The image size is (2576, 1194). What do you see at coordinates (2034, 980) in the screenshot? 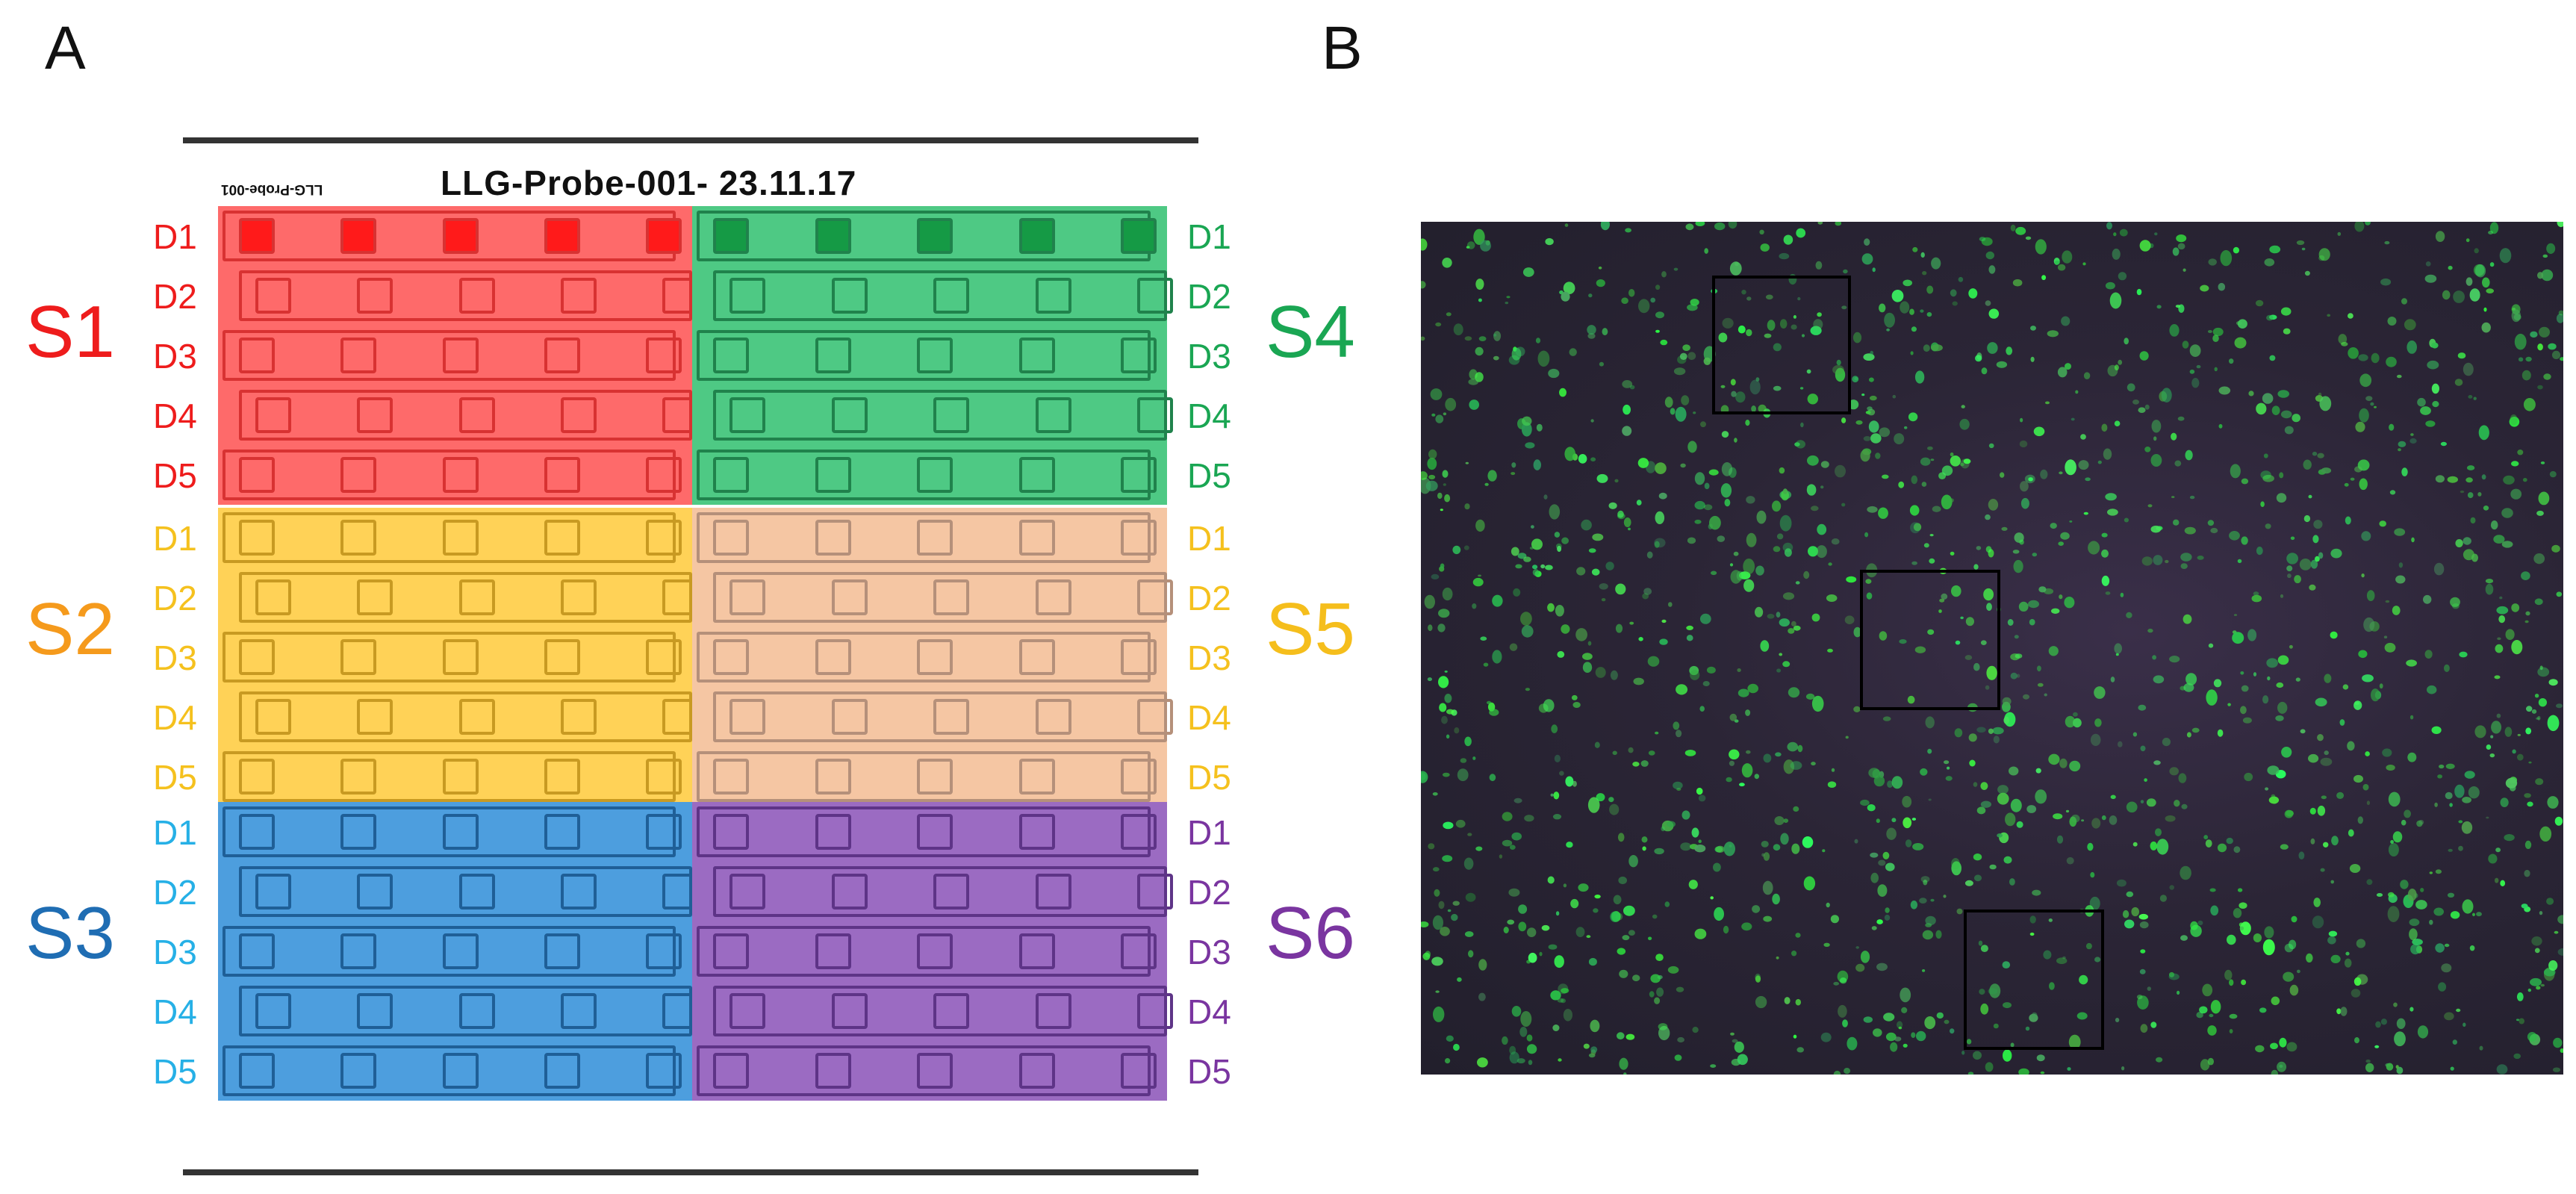
I see `roi-red` at bounding box center [2034, 980].